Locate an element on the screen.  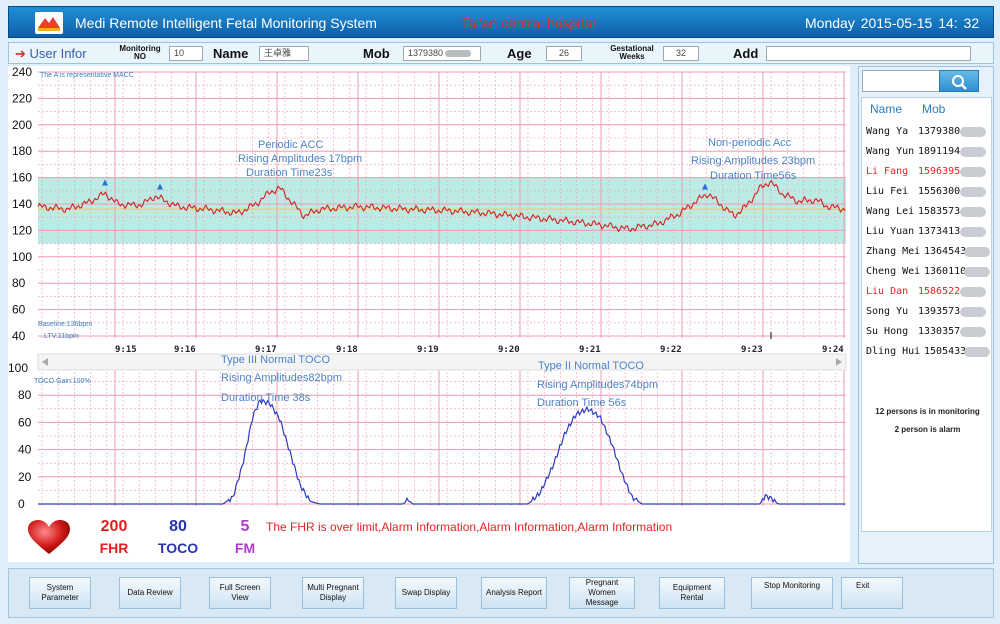
patient-mob: 1586522 is located at coordinates (939, 291).